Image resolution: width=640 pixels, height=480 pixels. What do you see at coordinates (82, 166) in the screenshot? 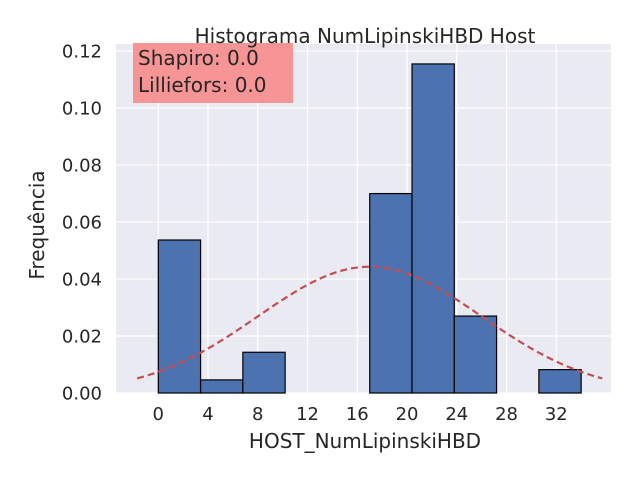
I see `y-tick-label: 0.08` at bounding box center [82, 166].